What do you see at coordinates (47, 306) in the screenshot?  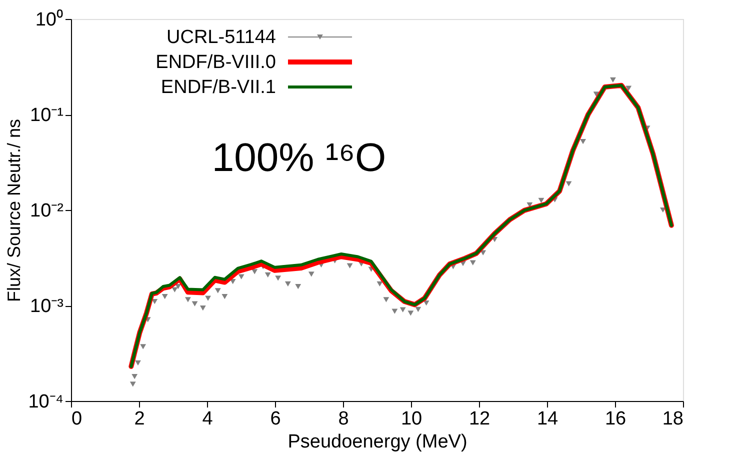 I see `y-tick-label: 10⁻³` at bounding box center [47, 306].